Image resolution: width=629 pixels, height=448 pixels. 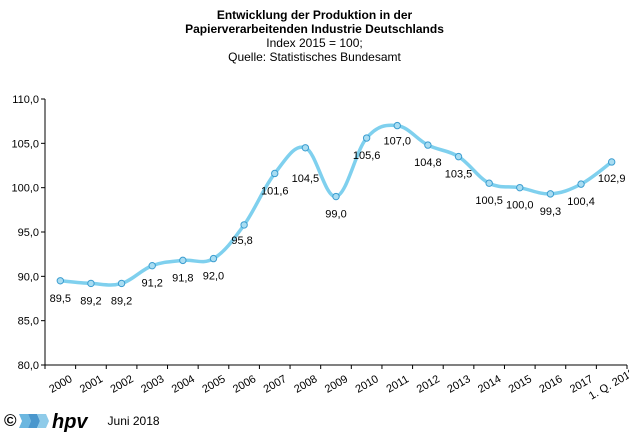 I want to click on x-tick-label-line: 2013, so click(x=458, y=384).